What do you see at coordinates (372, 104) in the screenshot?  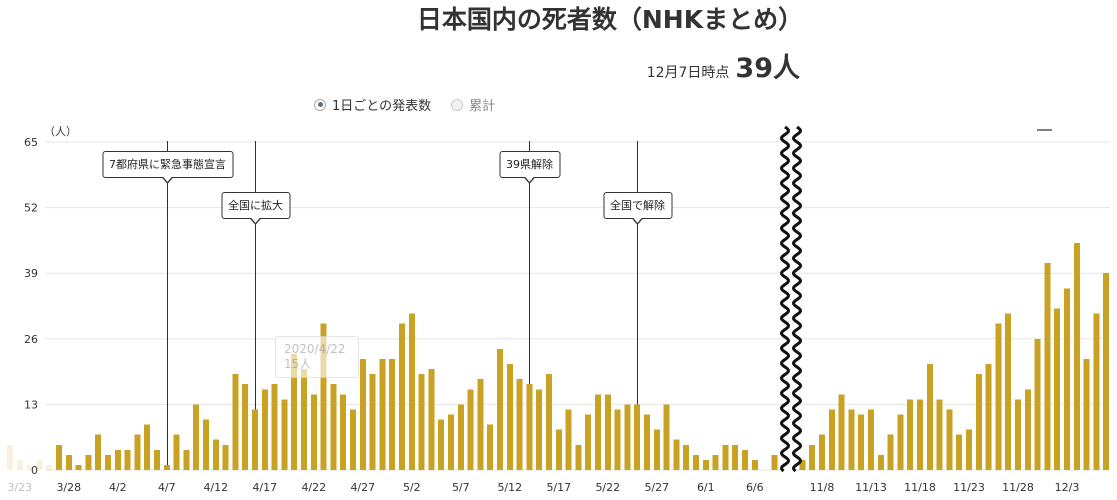 I see `radio-daily: 1日ごとの発表数` at bounding box center [372, 104].